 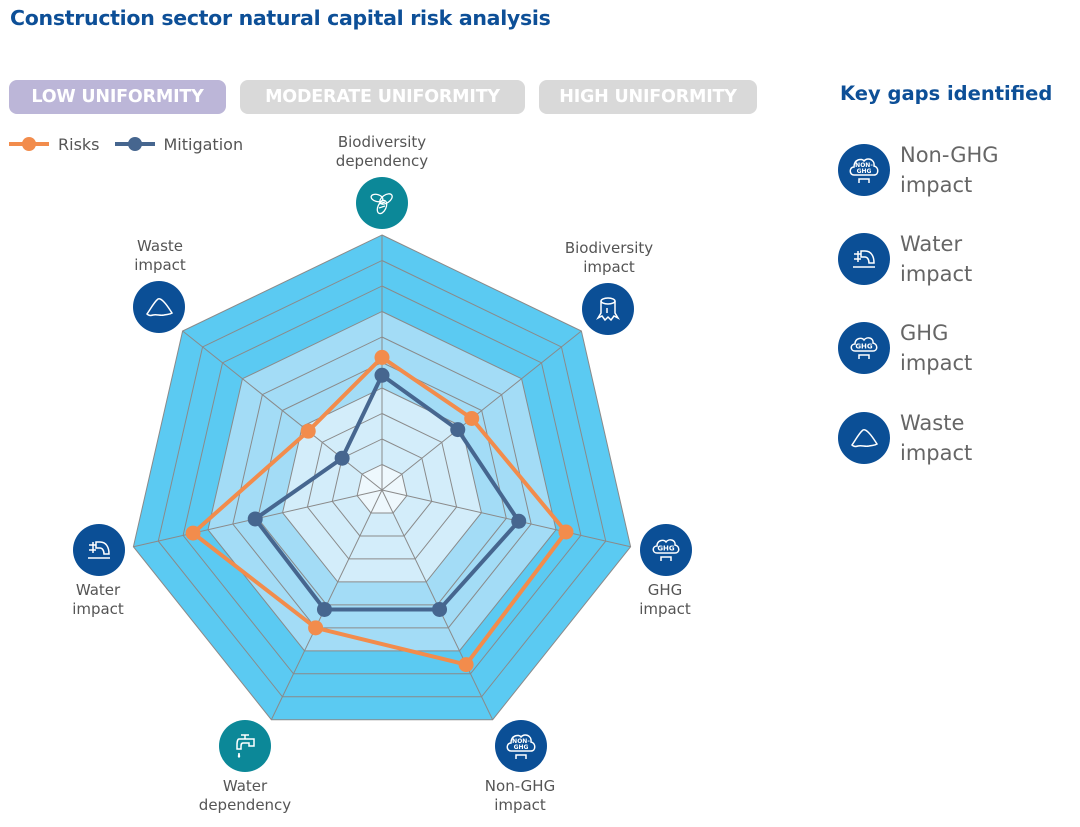 I want to click on chart-legend: Risks Mitigation, so click(x=132, y=144).